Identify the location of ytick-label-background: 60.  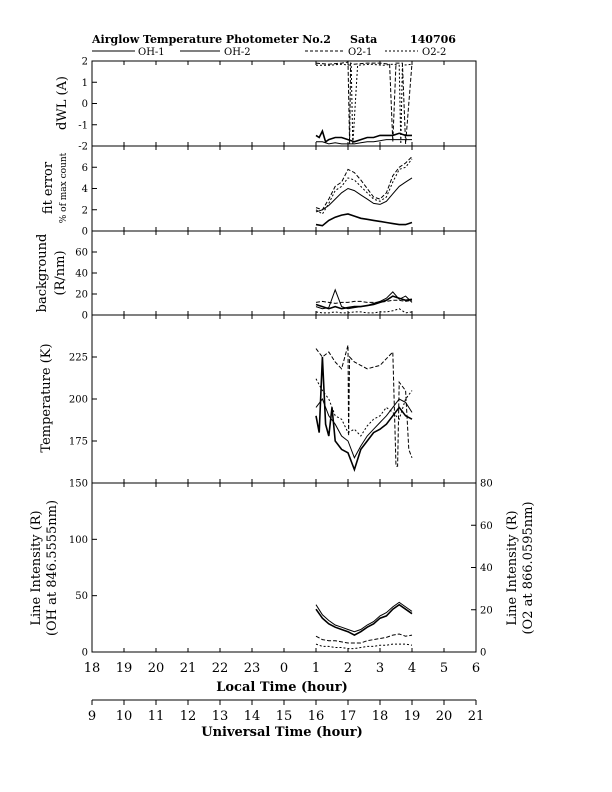
(81, 253).